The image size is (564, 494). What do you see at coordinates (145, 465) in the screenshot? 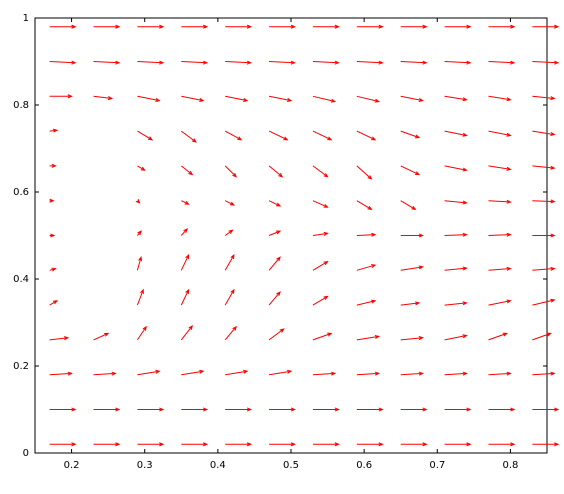
I see `x-tick-label: 0.3` at bounding box center [145, 465].